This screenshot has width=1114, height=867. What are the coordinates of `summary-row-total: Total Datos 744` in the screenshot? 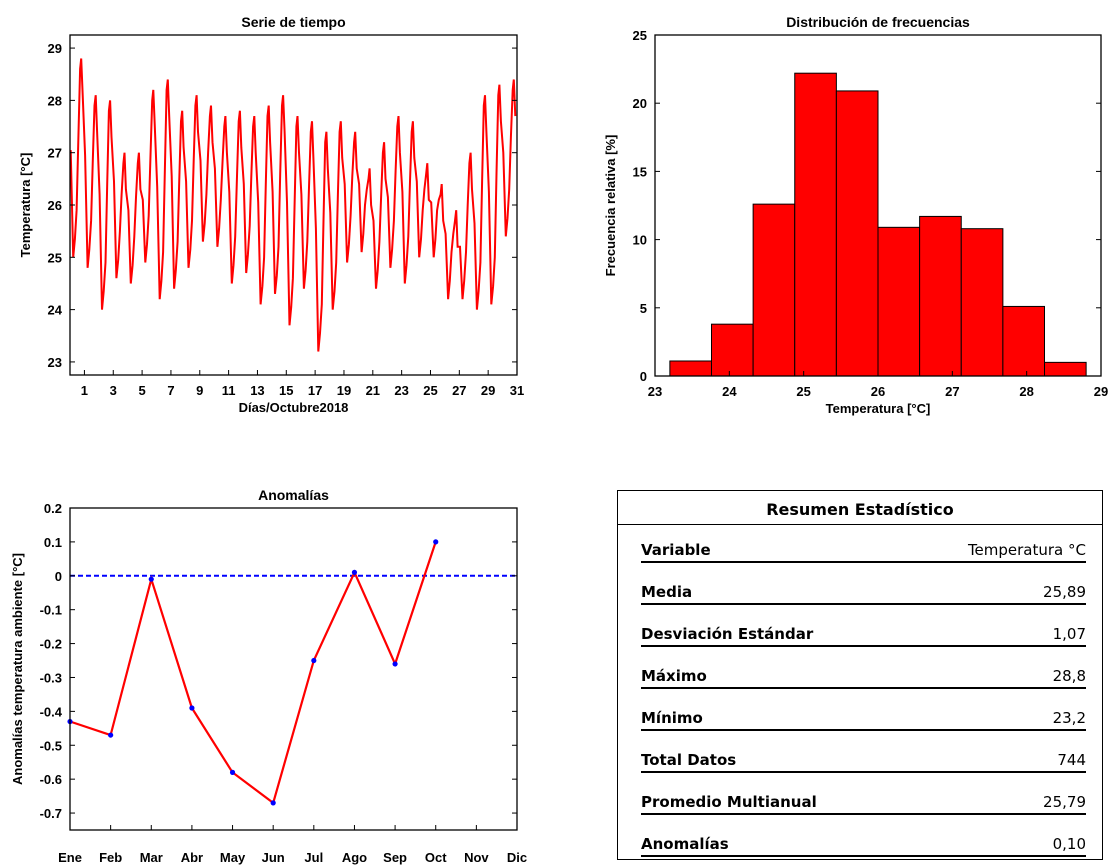 It's located at (863, 760).